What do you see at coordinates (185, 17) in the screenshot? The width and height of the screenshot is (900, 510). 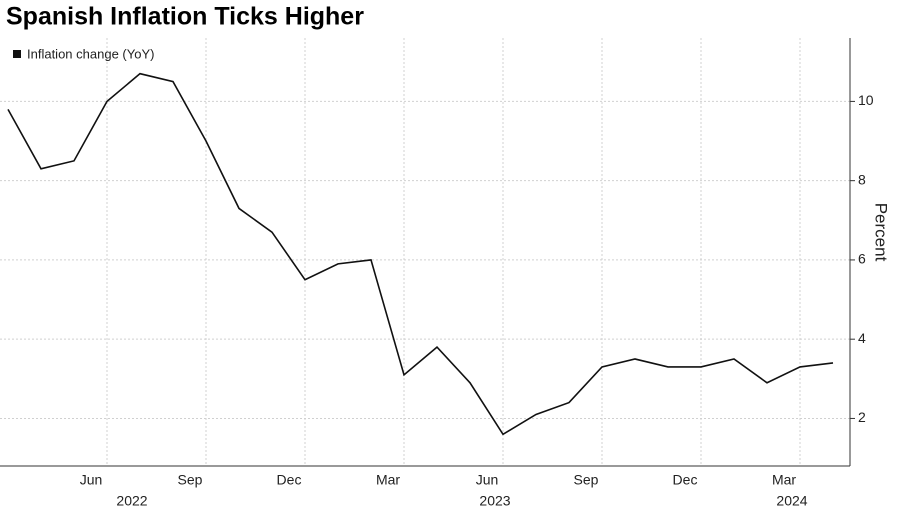 I see `chart-title: Spanish Inflation Ticks Higher` at bounding box center [185, 17].